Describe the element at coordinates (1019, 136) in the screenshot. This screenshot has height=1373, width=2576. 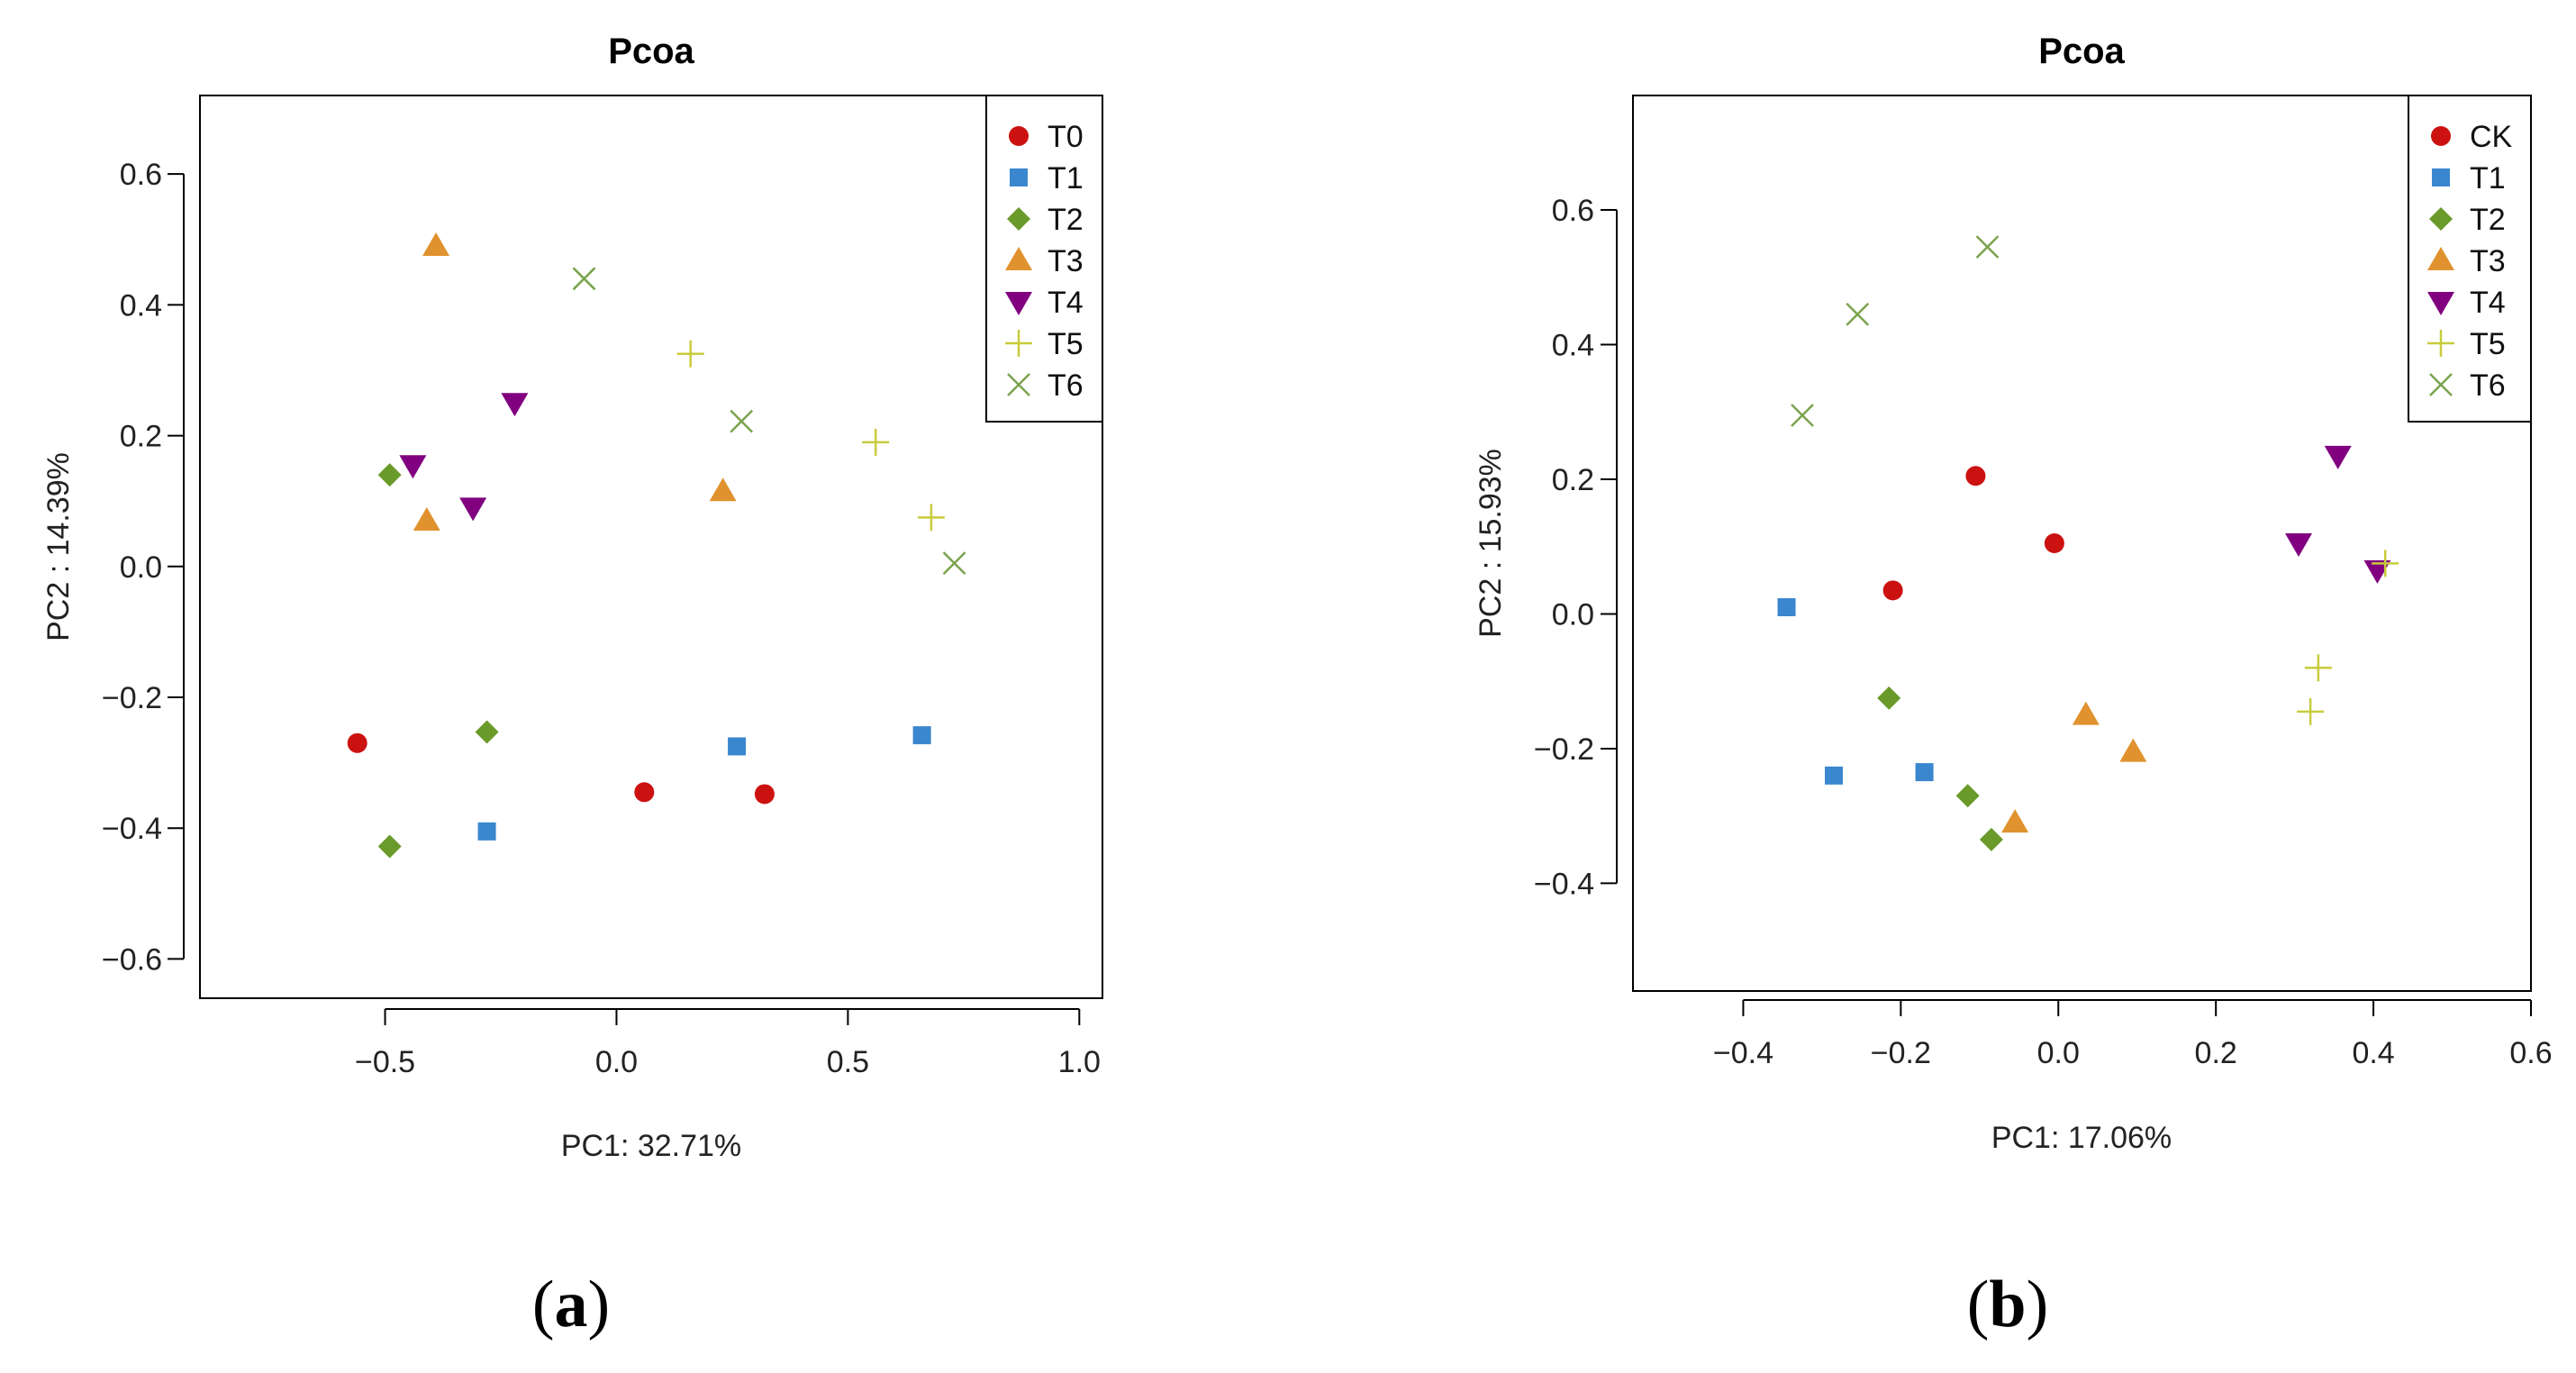
I see `panel-a-legend-marker-t0` at that location.